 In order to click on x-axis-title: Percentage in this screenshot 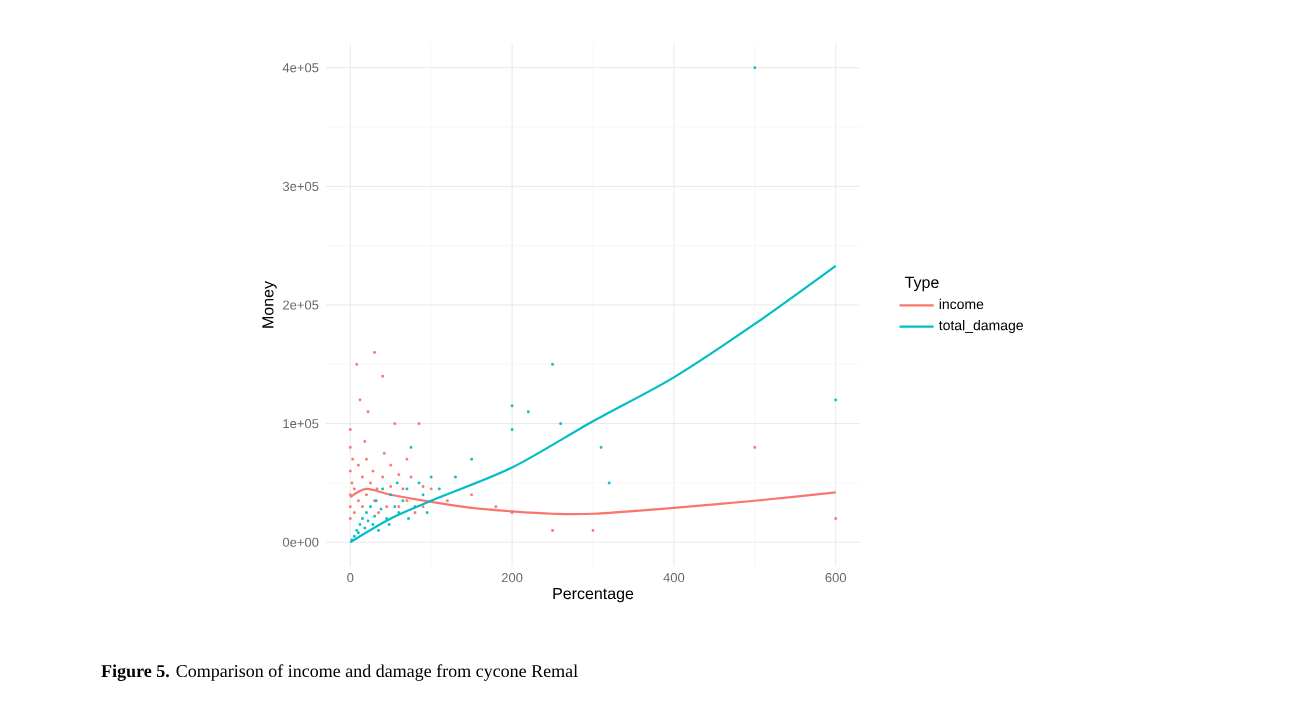, I will do `click(593, 595)`.